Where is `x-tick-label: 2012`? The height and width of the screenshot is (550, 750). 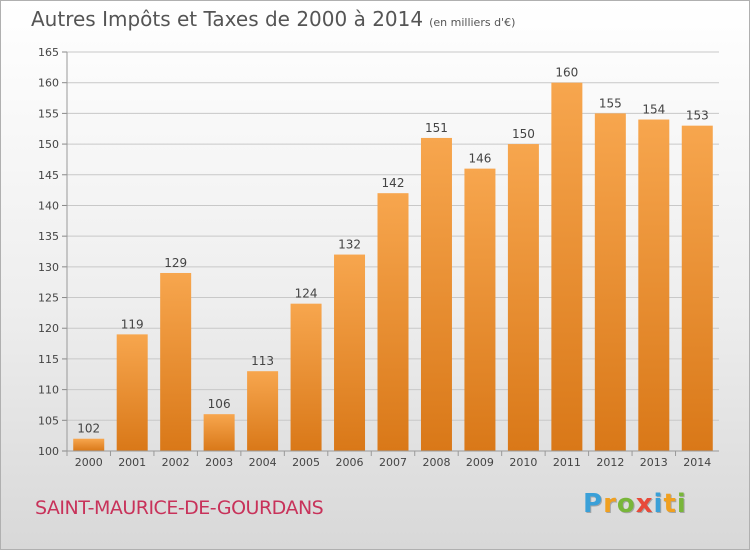
x-tick-label: 2012 is located at coordinates (610, 462).